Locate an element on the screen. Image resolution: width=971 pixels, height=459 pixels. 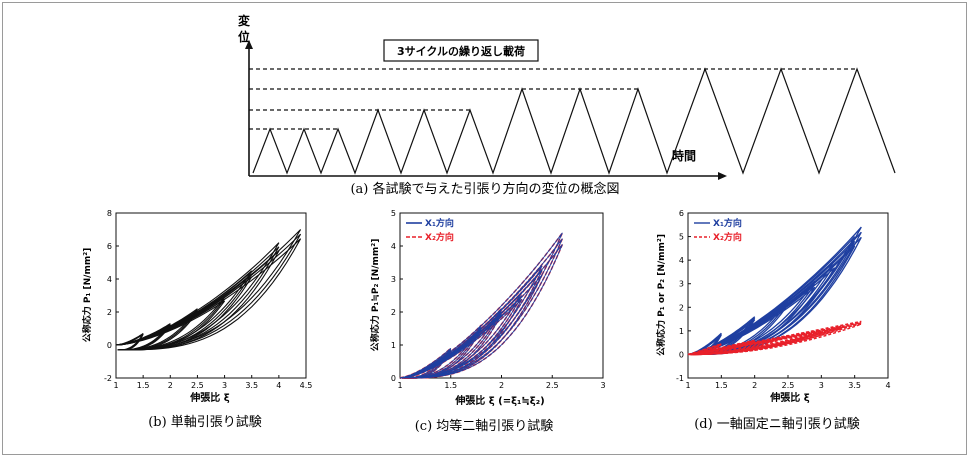
ytick-label-d: 5 is located at coordinates (681, 237).